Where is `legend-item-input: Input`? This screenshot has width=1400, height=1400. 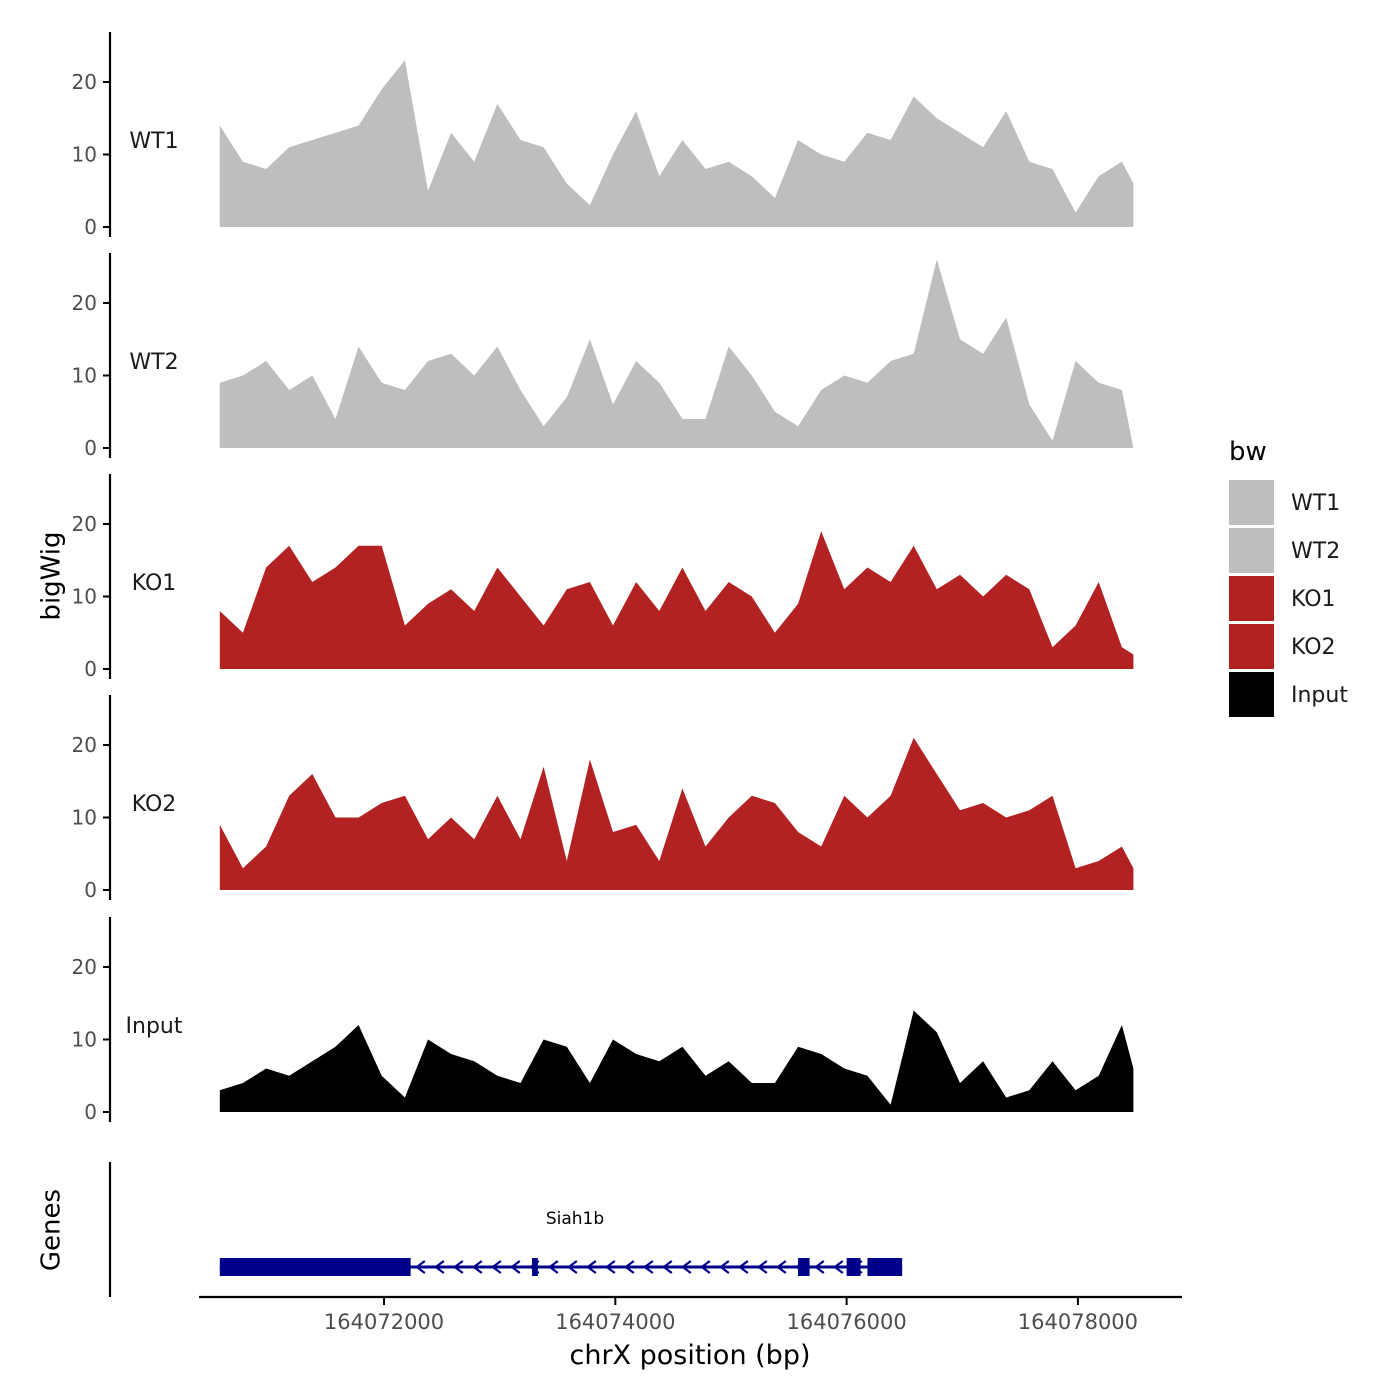 legend-item-input: Input is located at coordinates (1288, 694).